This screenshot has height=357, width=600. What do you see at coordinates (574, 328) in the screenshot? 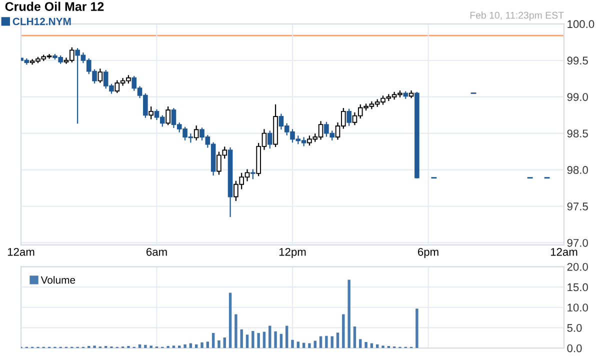
I see `y-tick-label: 5.0` at bounding box center [574, 328].